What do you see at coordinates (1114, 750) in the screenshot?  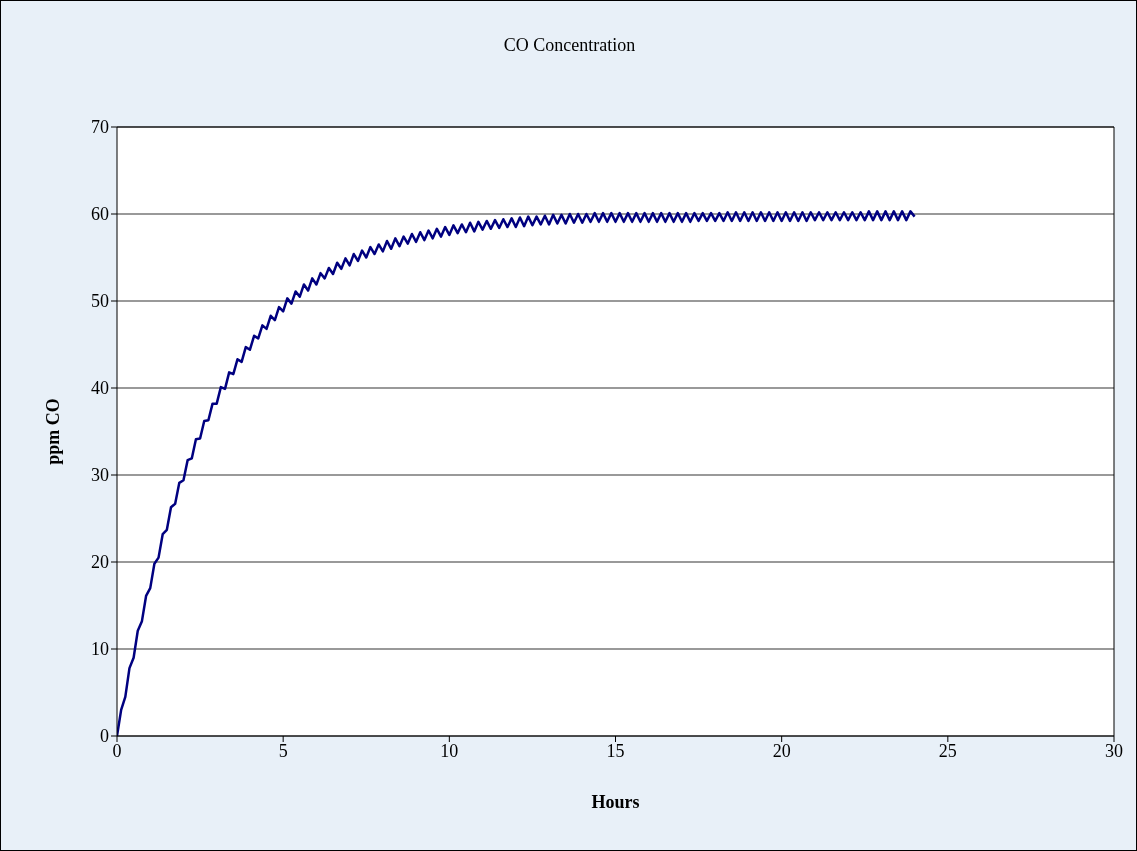 I see `x-tick-label: 30` at bounding box center [1114, 750].